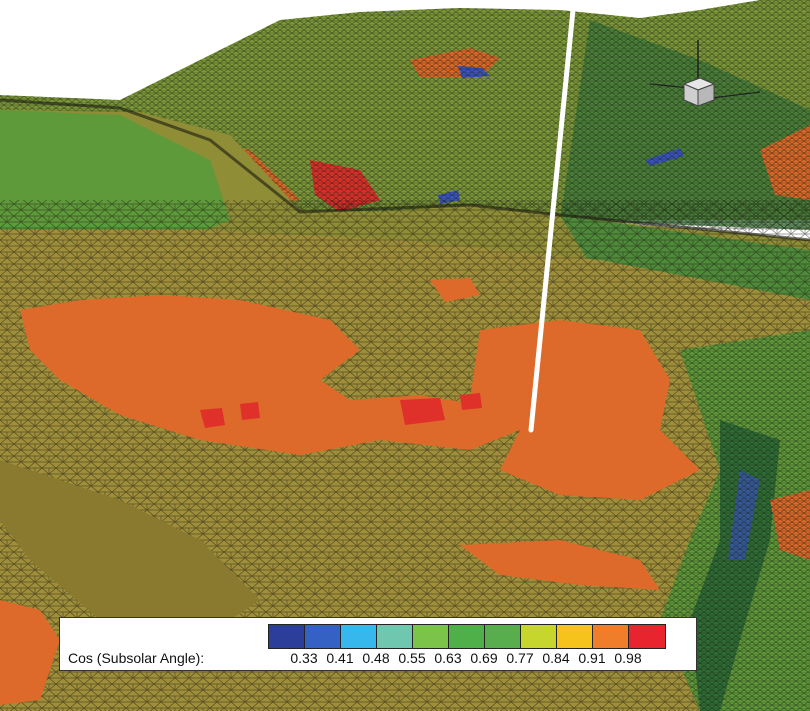  I want to click on legend-tick-label: 0.41, so click(340, 658).